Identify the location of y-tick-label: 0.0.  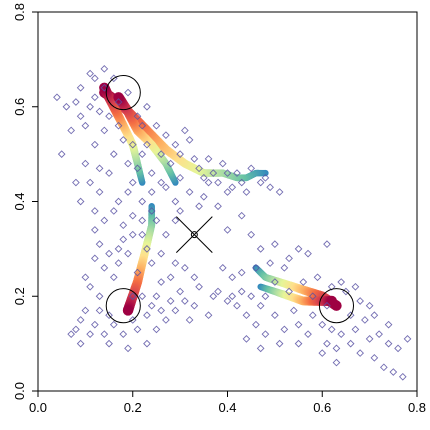
(19, 391).